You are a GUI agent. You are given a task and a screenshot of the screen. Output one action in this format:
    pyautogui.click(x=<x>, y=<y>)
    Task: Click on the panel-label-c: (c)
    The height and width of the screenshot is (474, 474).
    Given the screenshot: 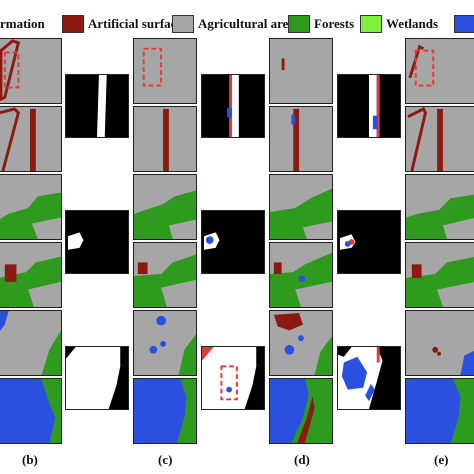 What is the action you would take?
    pyautogui.click(x=165, y=459)
    